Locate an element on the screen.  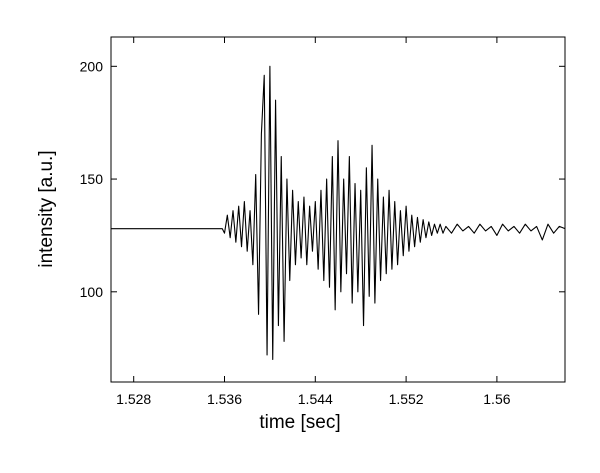
x-axis-label: time [sec] is located at coordinates (299, 422).